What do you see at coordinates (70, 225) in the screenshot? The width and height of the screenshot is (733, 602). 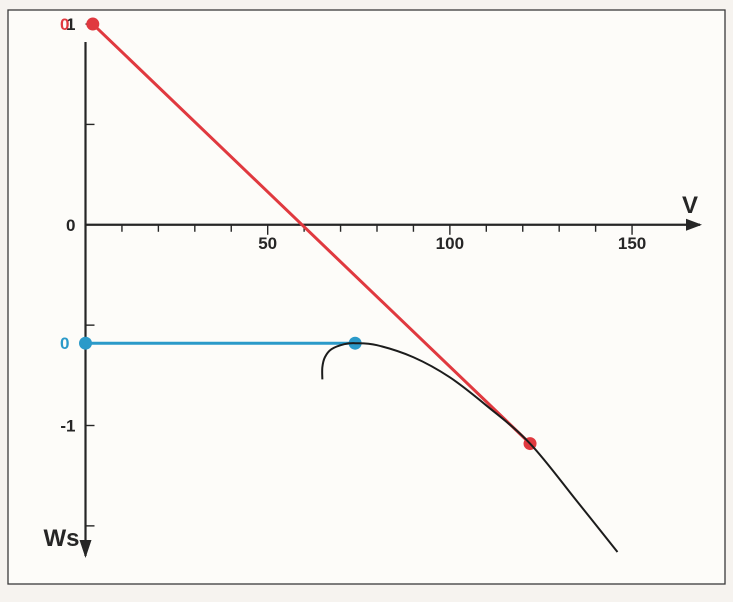 I see `y-tick-label: 0` at bounding box center [70, 225].